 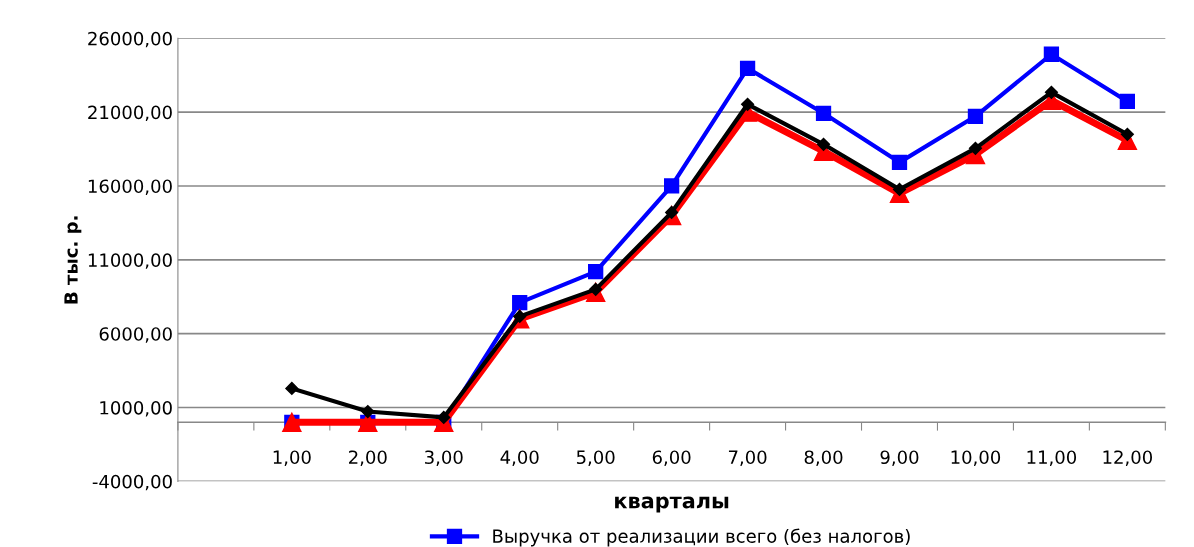 I want to click on y-tick-label: 21000,00, so click(x=130, y=113).